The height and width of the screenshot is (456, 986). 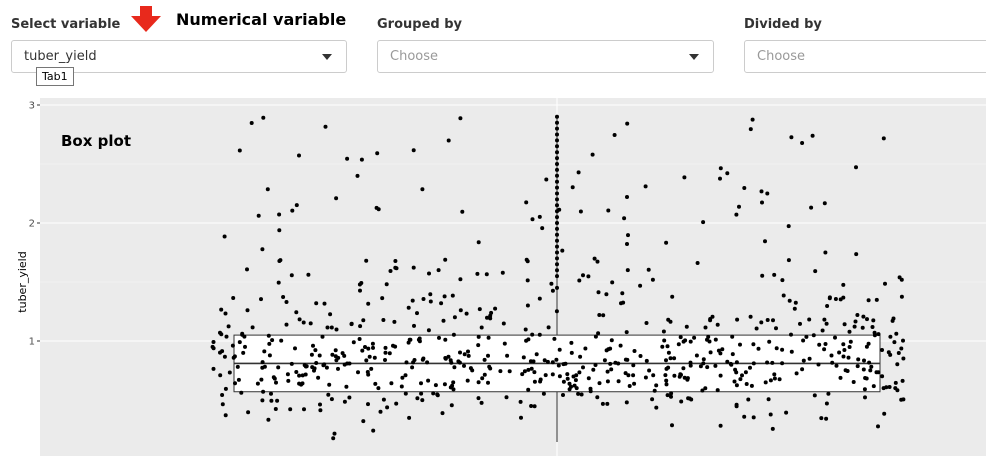 What do you see at coordinates (32, 224) in the screenshot?
I see `y-tick-label: 2` at bounding box center [32, 224].